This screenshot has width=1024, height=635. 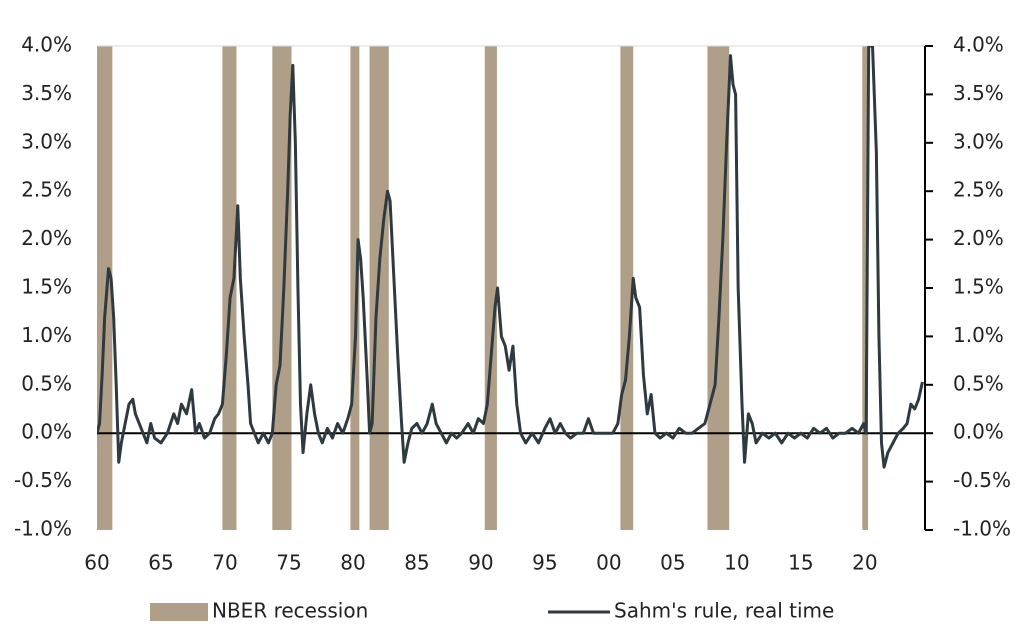 I want to click on y-tick-label: 0.5%, so click(x=46, y=383).